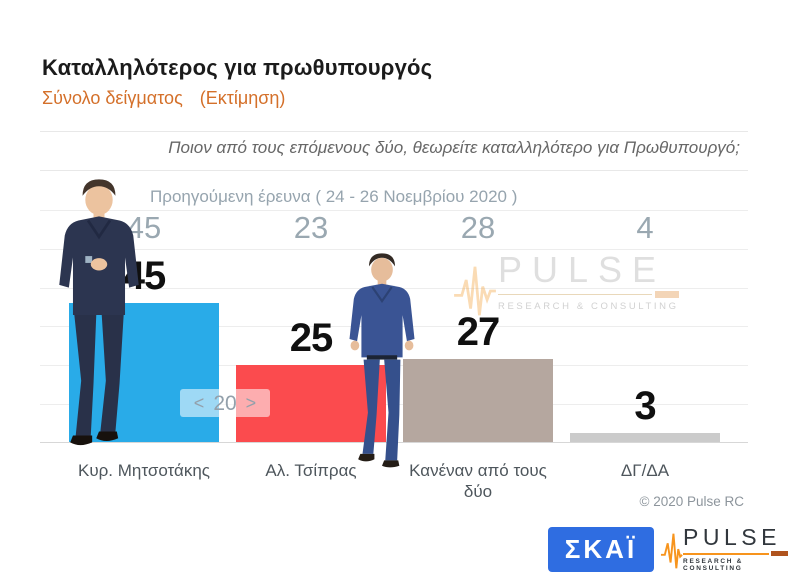  Describe the element at coordinates (144, 372) in the screenshot. I see `bar-mitsotakis` at that location.